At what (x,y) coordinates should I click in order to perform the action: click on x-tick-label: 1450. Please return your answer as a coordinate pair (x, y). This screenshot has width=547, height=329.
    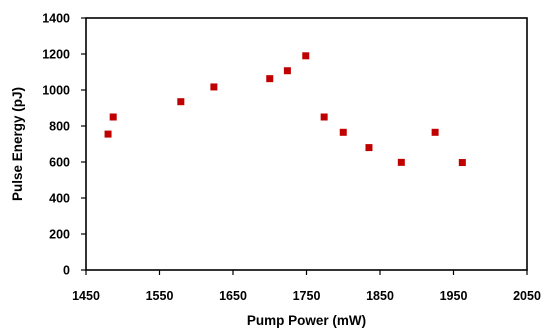
    Looking at the image, I should click on (86, 296).